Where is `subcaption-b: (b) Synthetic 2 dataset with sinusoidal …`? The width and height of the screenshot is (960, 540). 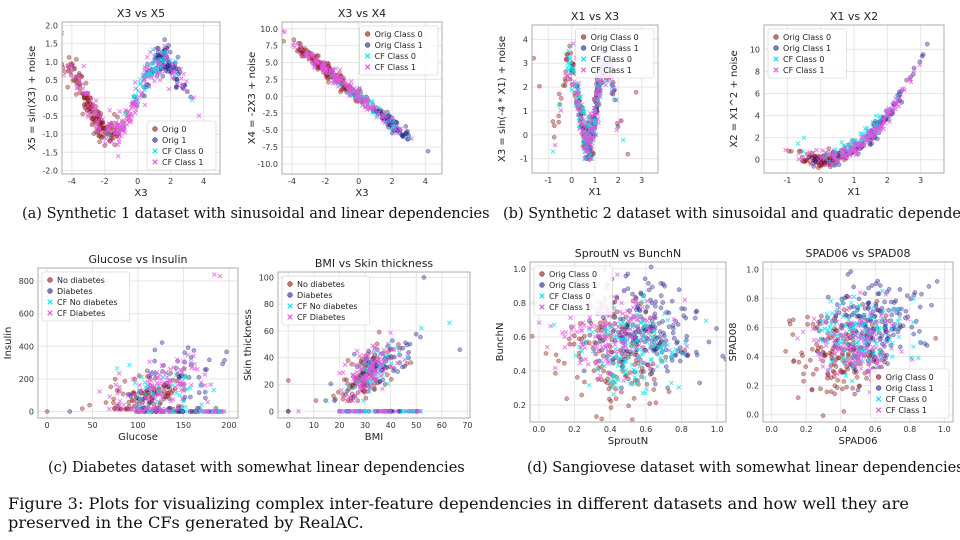
subcaption-b: (b) Synthetic 2 dataset with sinusoidal … is located at coordinates (731, 214).